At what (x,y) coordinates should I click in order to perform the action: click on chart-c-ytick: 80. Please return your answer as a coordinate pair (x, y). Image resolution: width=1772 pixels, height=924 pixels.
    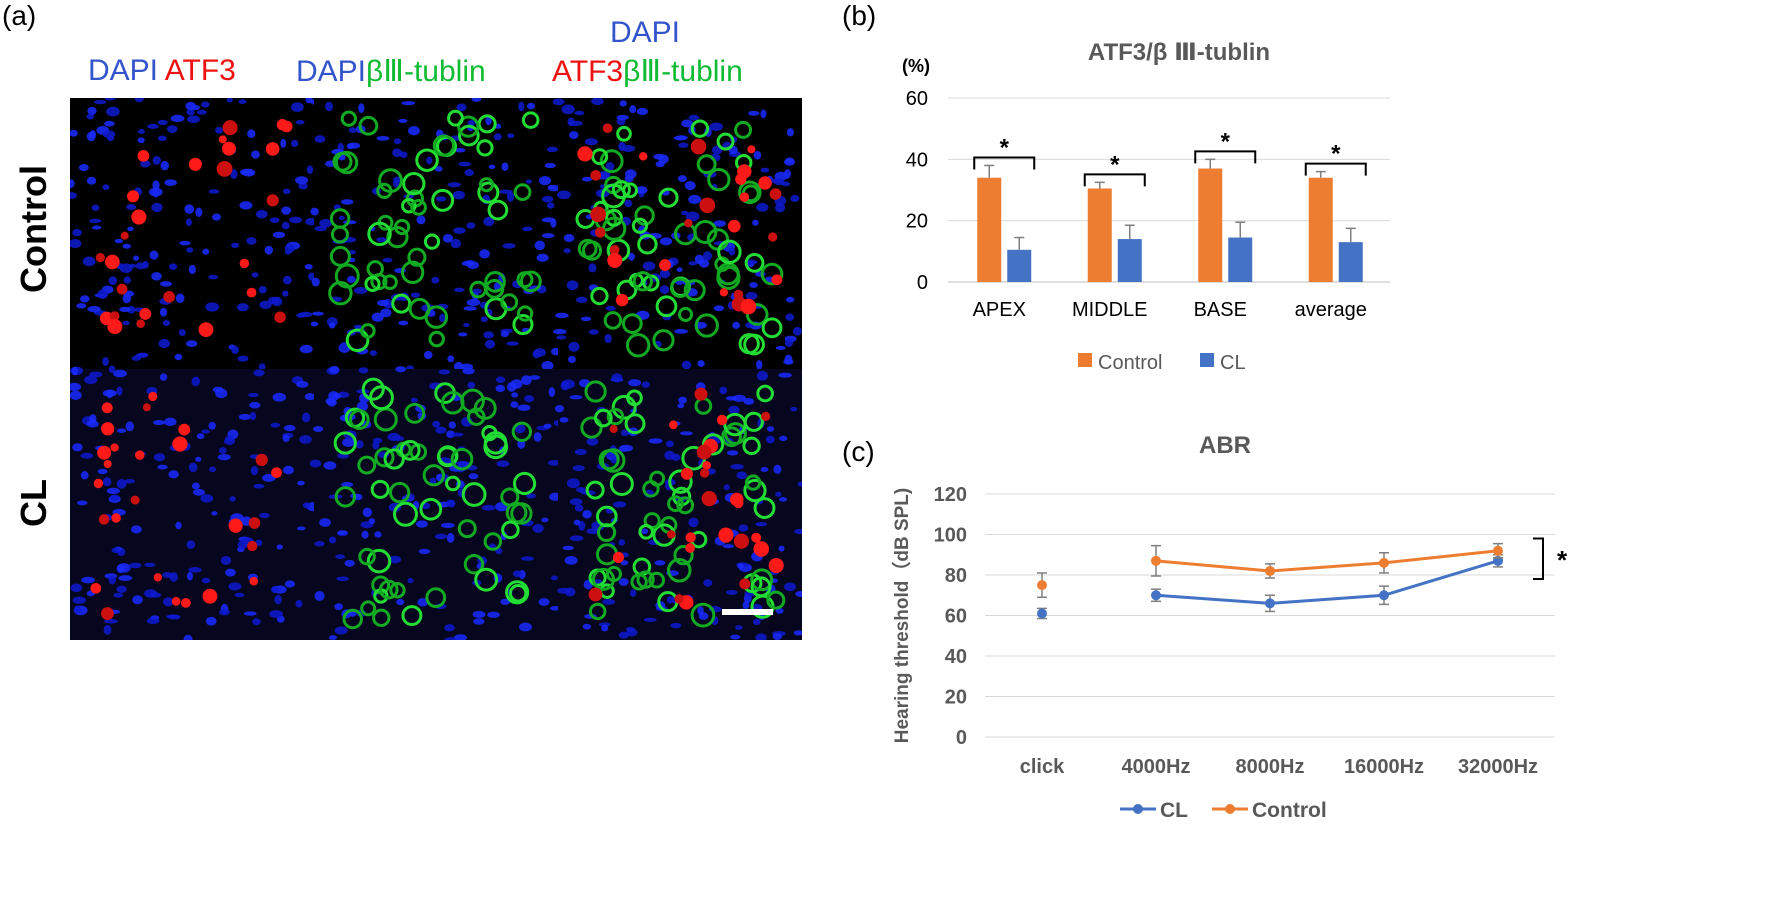
    Looking at the image, I should click on (956, 576).